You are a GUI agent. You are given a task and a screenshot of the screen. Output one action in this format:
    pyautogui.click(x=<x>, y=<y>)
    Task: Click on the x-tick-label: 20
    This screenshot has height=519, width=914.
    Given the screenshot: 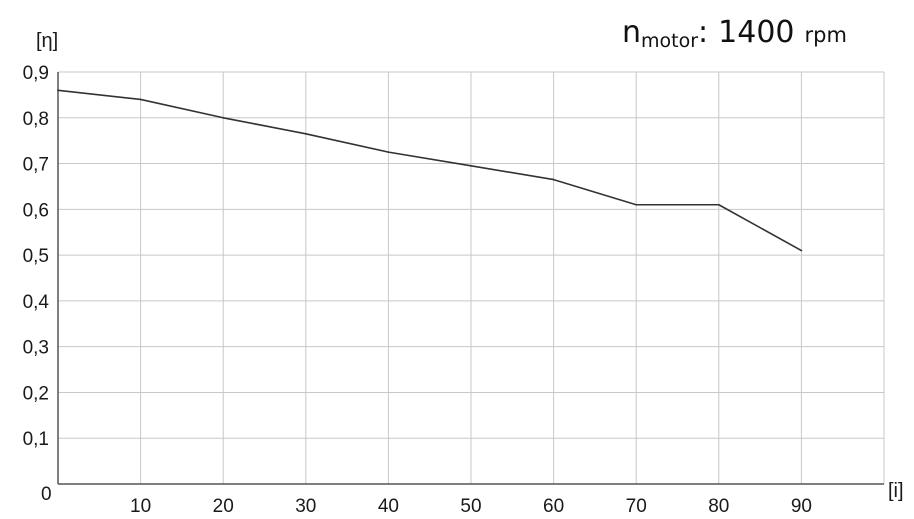 What is the action you would take?
    pyautogui.click(x=223, y=506)
    